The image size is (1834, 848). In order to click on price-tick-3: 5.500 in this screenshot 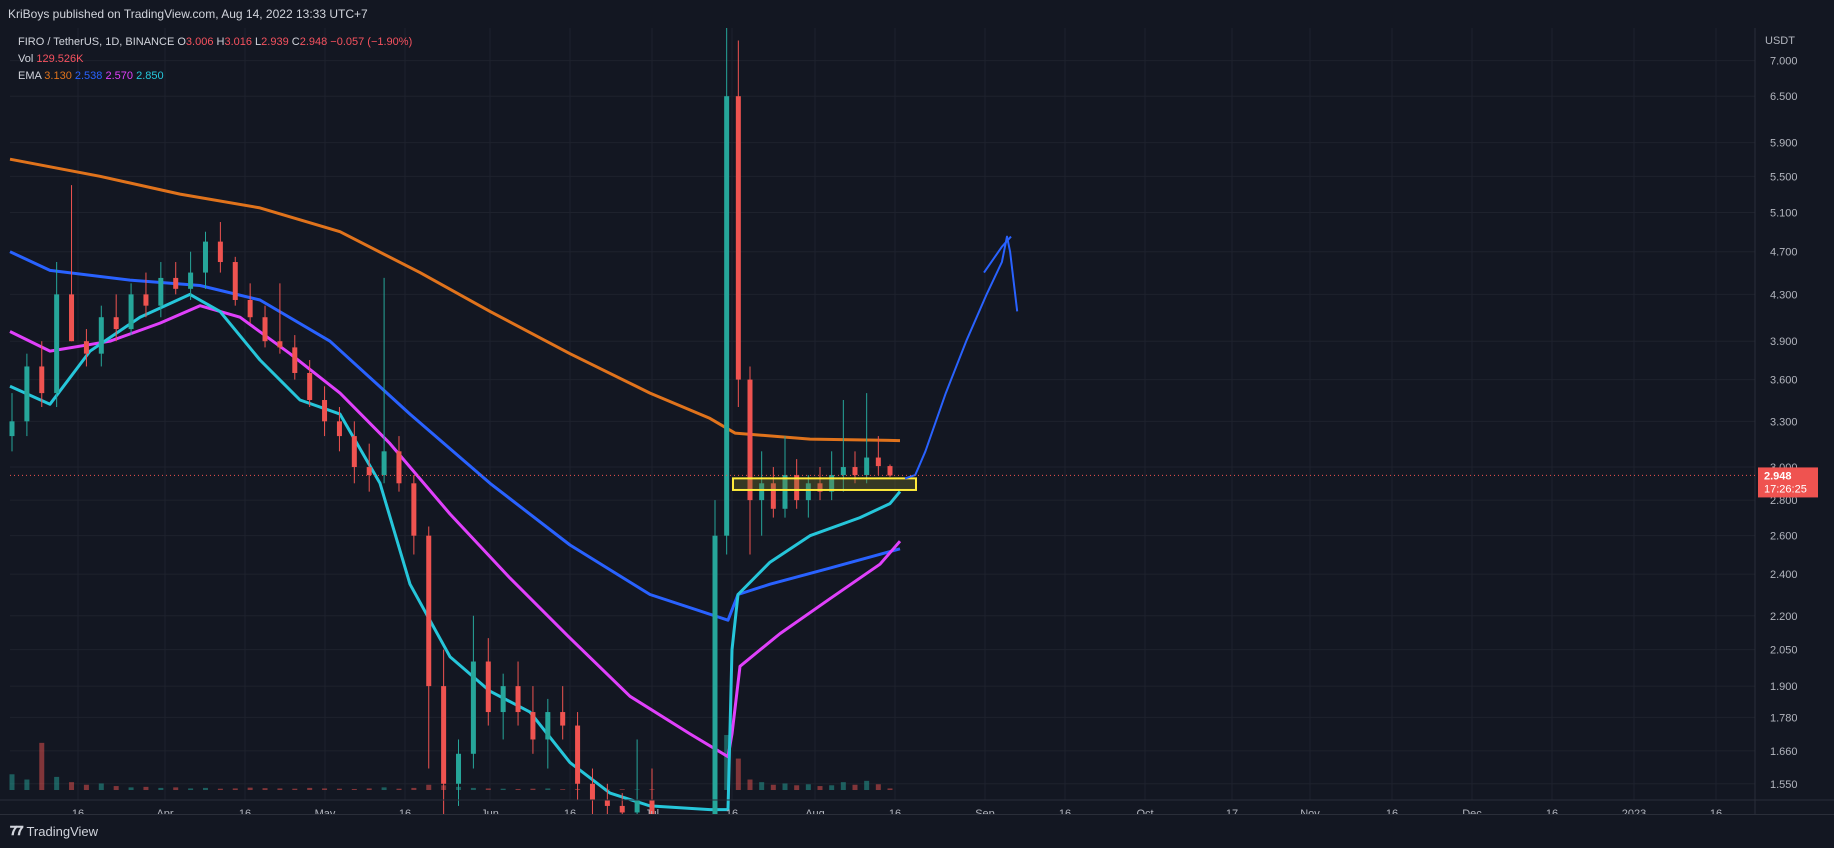, I will do `click(1784, 177)`.